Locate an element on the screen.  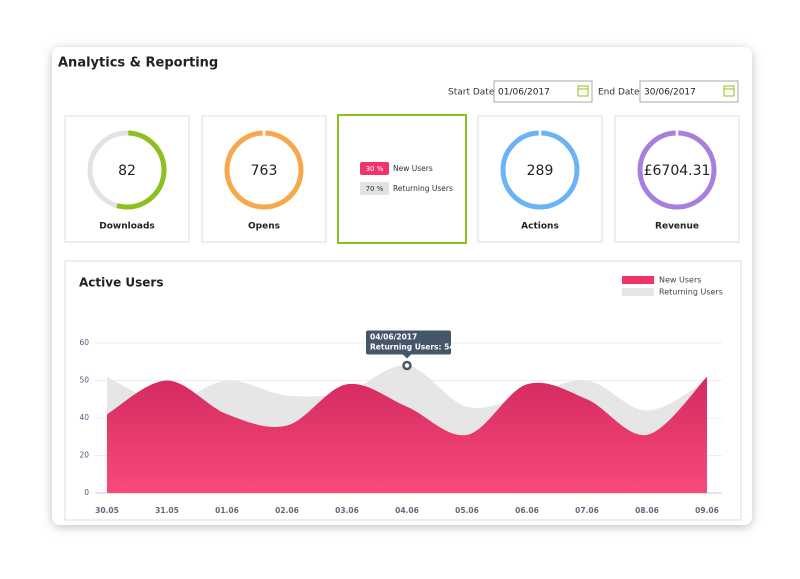
percent-label: Returning Users is located at coordinates (423, 188).